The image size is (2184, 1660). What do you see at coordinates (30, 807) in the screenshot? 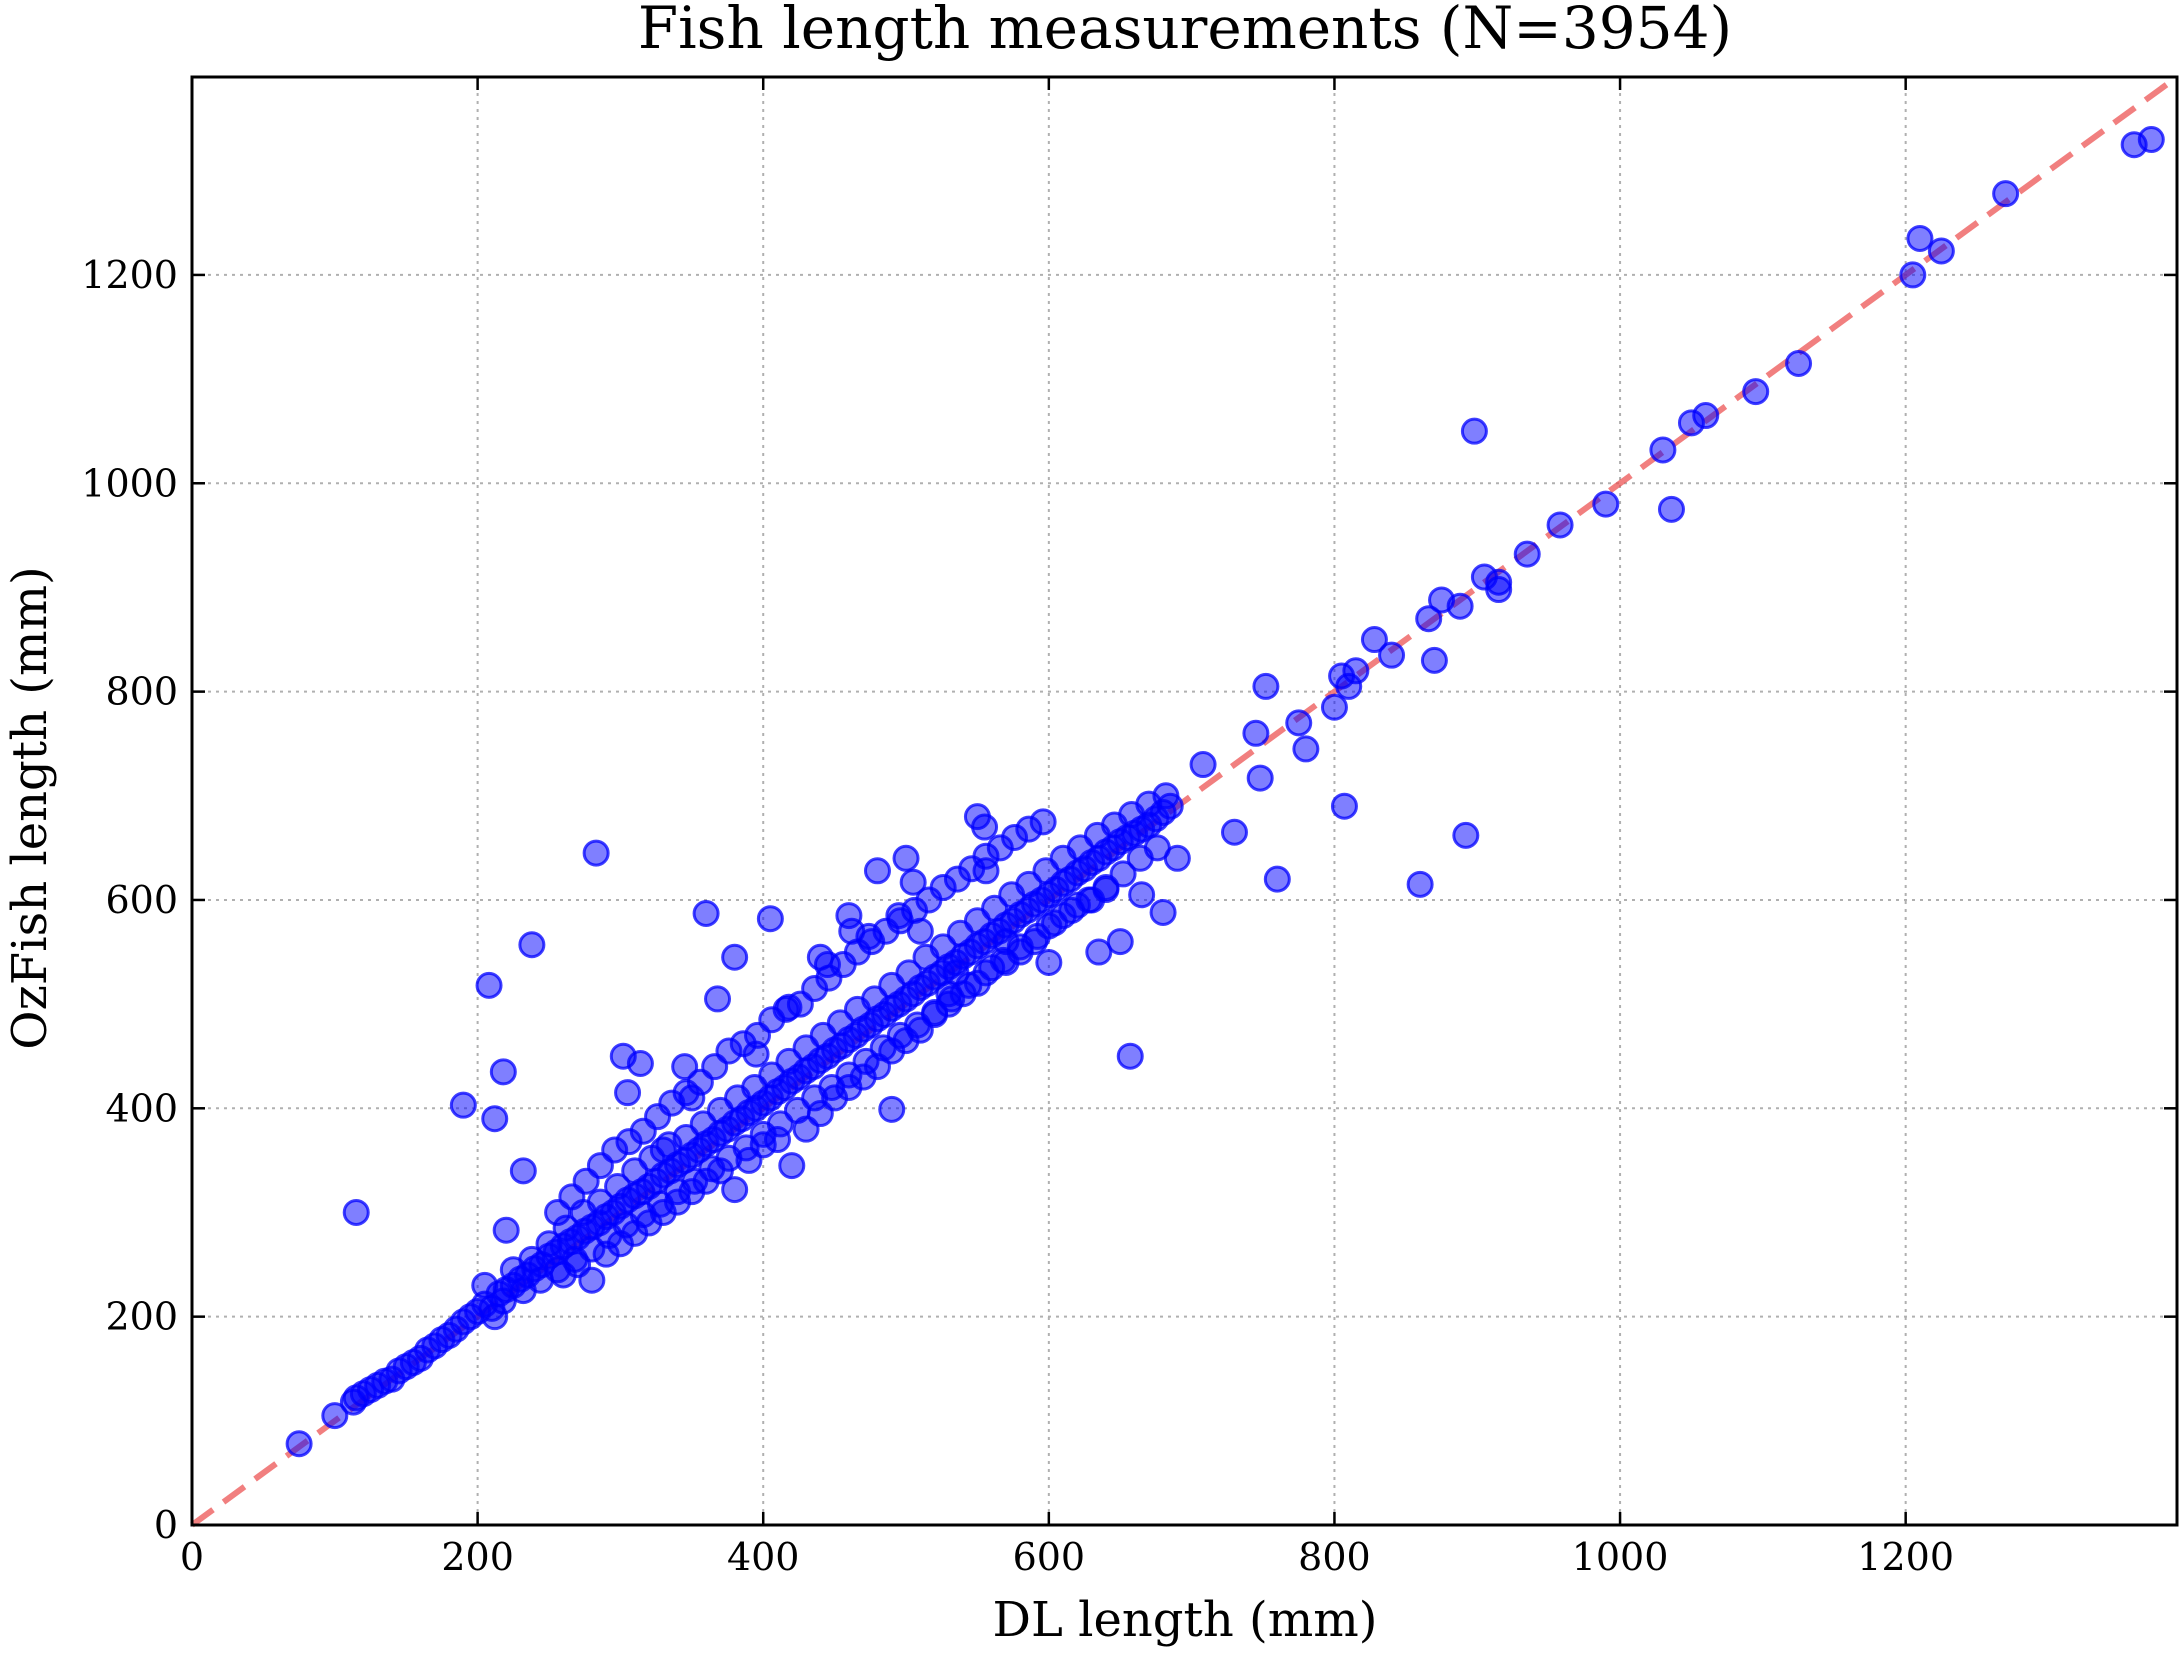
I see `y-axis-label: OzFish length (mm)` at bounding box center [30, 807].